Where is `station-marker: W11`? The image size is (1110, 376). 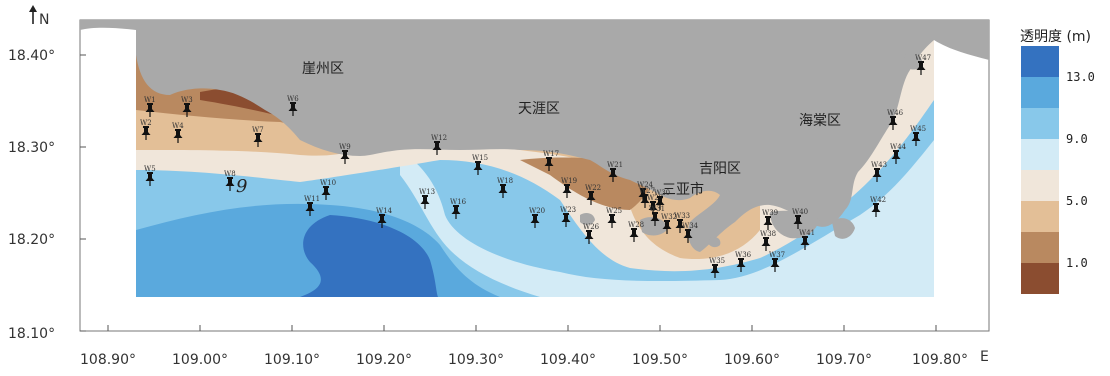
station-marker: W11 is located at coordinates (312, 205).